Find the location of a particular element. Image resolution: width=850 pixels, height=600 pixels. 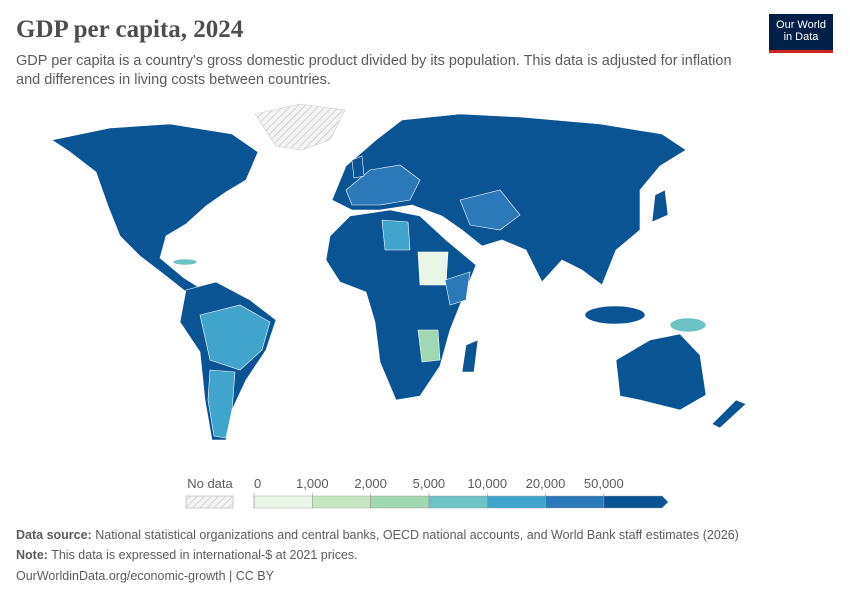

eurasia is located at coordinates (509, 199).